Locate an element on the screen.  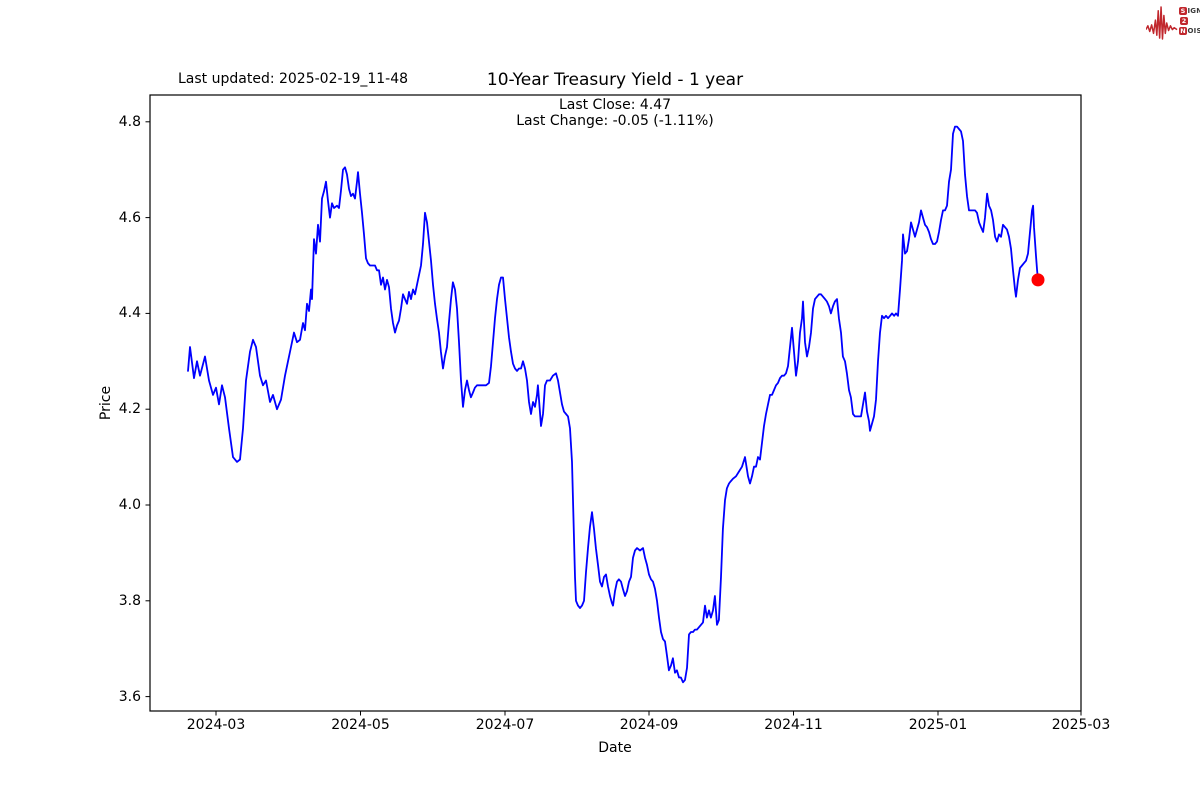
last-close-marker is located at coordinates (1038, 280).